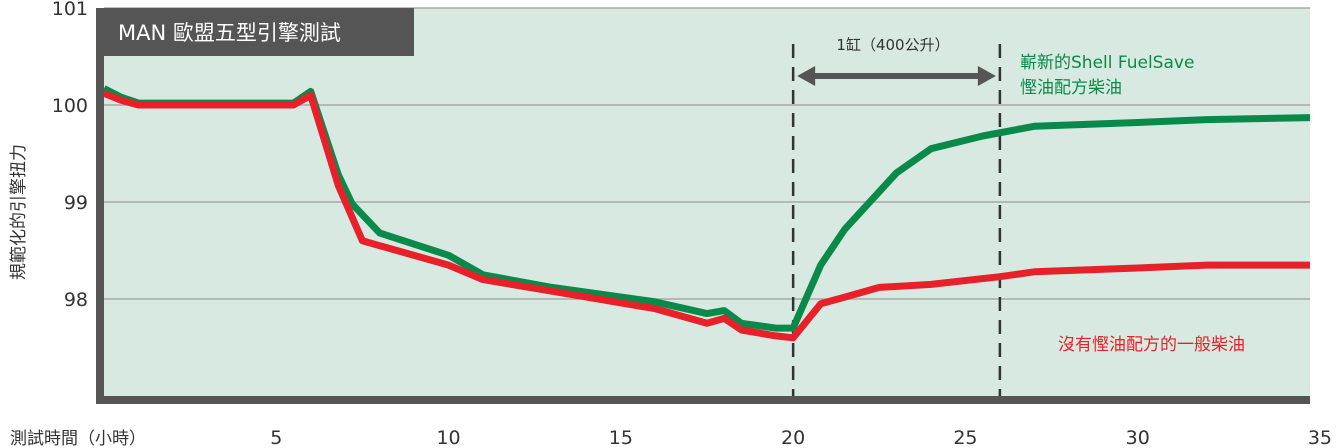 Image resolution: width=1336 pixels, height=448 pixels. What do you see at coordinates (70, 155) in the screenshot?
I see `y-axis-ticks: 101 100 99 98` at bounding box center [70, 155].